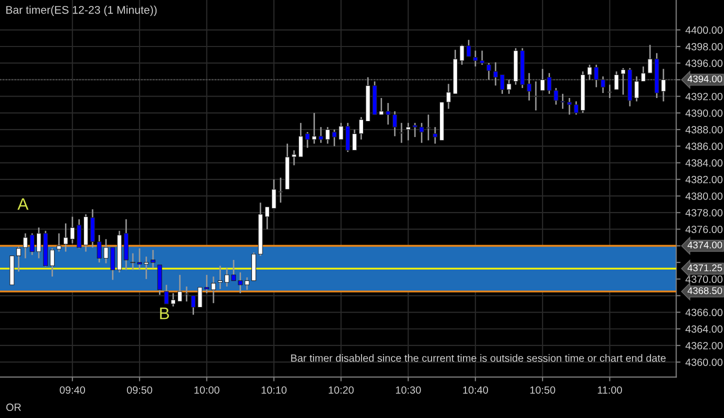 The image size is (724, 418). What do you see at coordinates (703, 312) in the screenshot?
I see `y-tick-label: 4366.00` at bounding box center [703, 312].